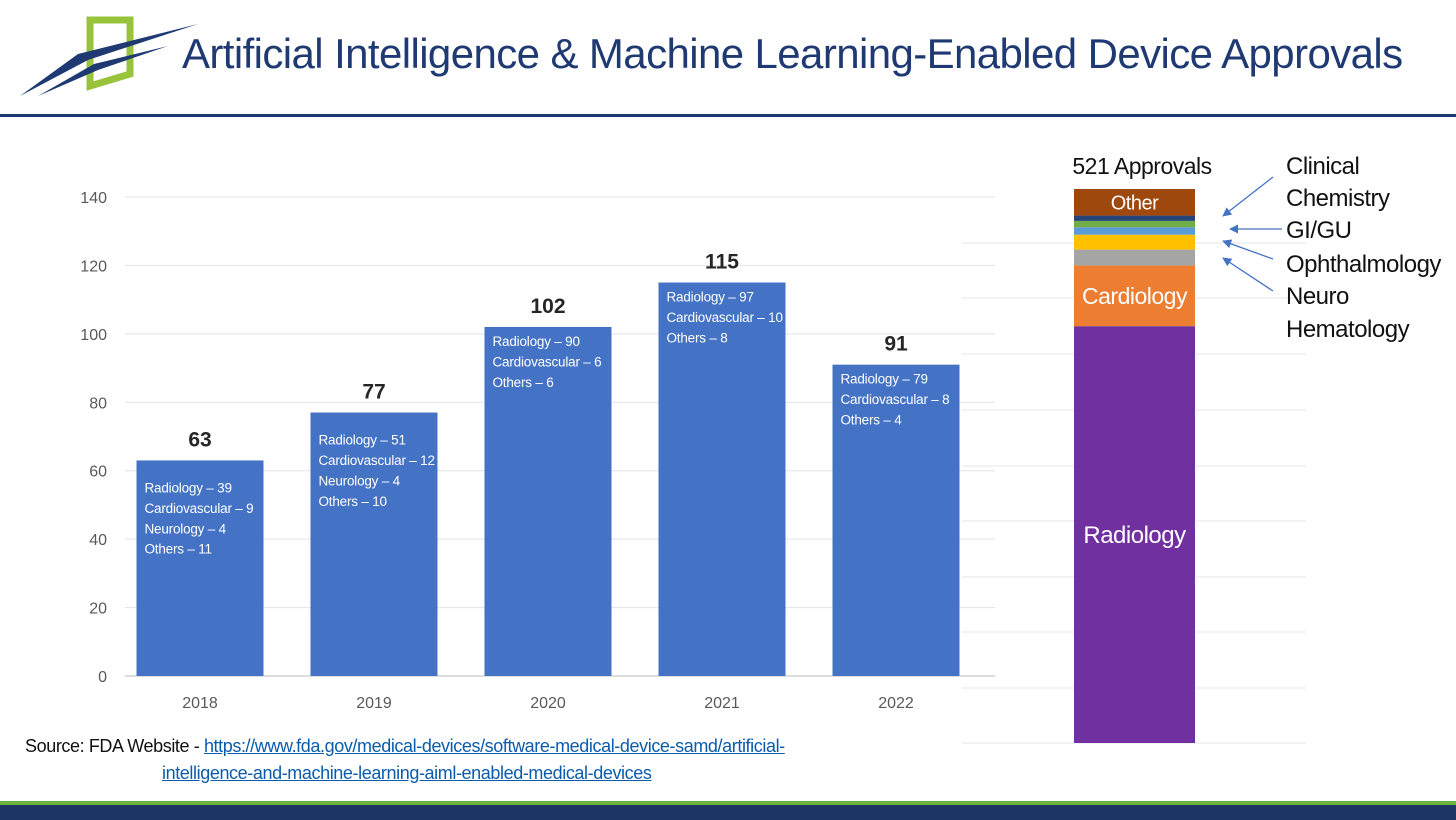  Describe the element at coordinates (1363, 264) in the screenshot. I see `annotation-label: Ophthalmology` at that location.